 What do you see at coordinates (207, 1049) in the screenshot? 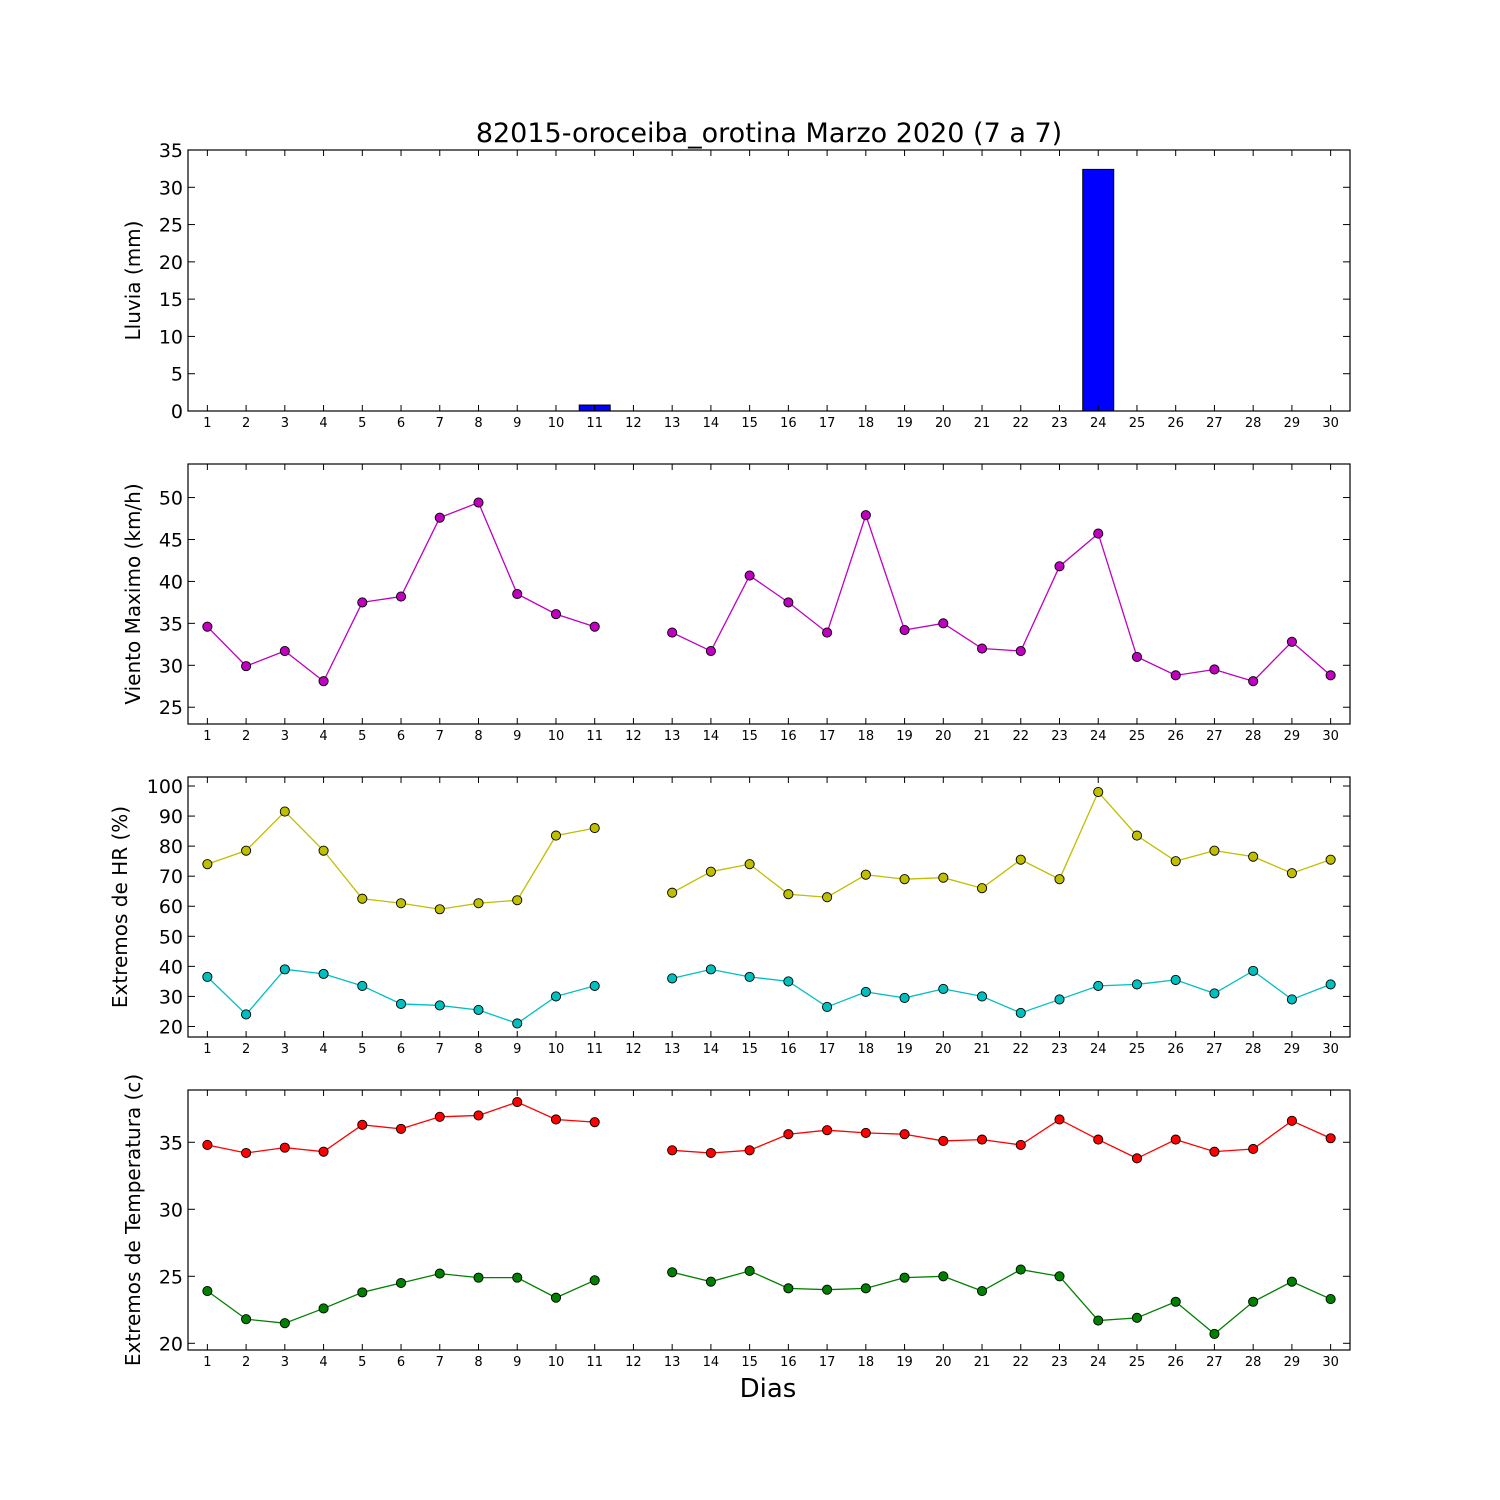
I see `x-tick-label: 1` at bounding box center [207, 1049].